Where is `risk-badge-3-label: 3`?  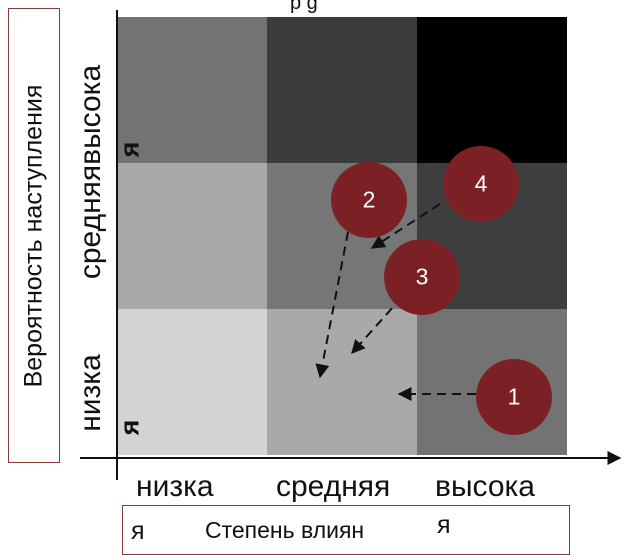 risk-badge-3-label: 3 is located at coordinates (422, 276).